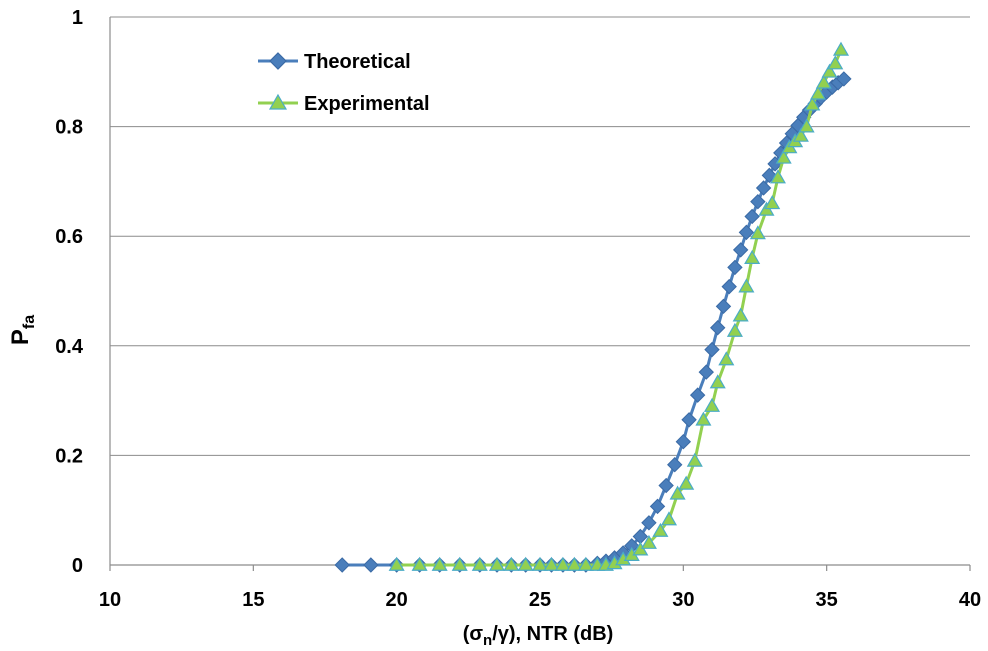 The width and height of the screenshot is (988, 651). I want to click on y-axis-label-main: P, so click(20, 337).